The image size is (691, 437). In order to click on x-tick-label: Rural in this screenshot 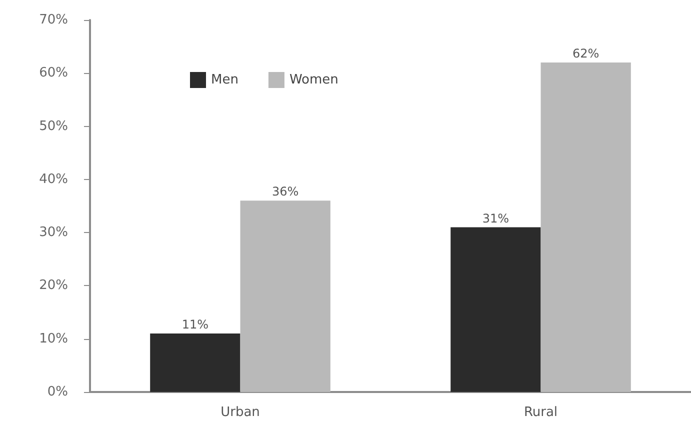, I will do `click(541, 412)`.